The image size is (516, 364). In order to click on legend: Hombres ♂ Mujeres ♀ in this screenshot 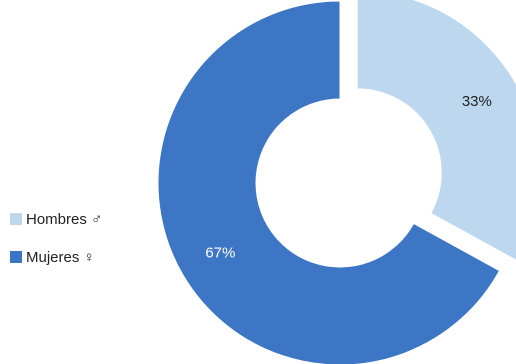, I will do `click(56, 247)`.